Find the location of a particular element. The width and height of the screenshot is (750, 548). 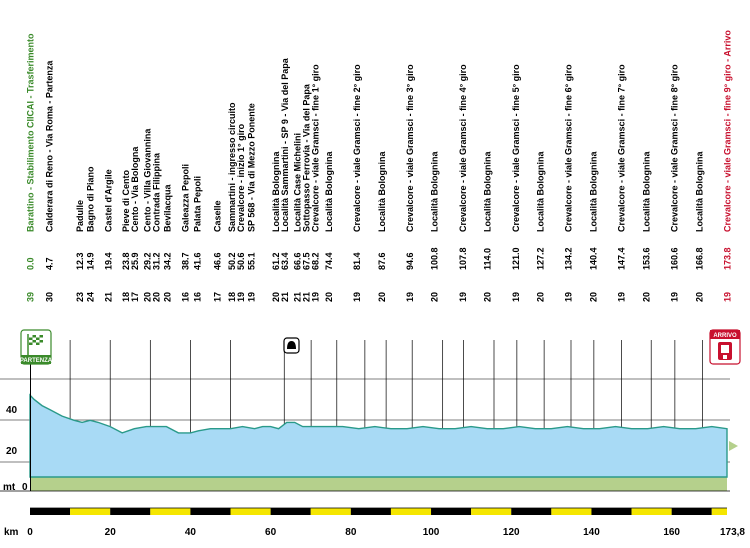

waypoint-km: 166.8 is located at coordinates (699, 258).